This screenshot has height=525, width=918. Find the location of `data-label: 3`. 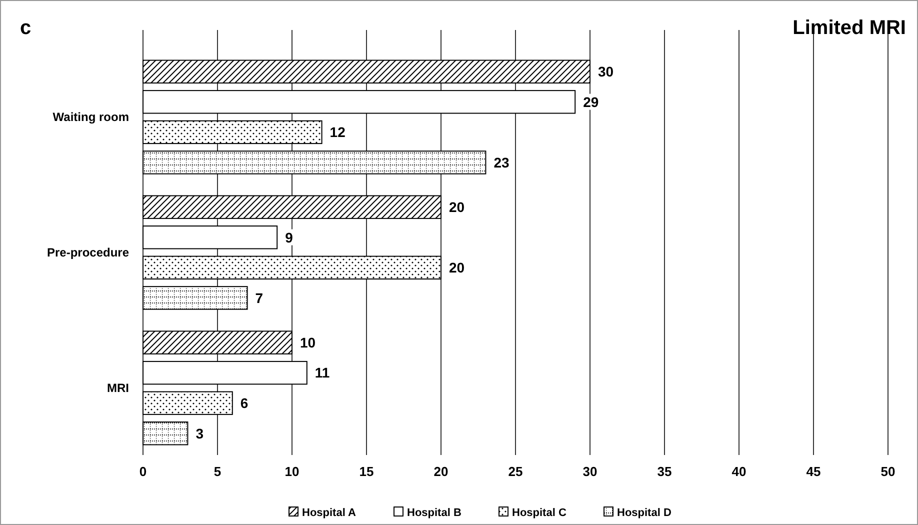

data-label: 3 is located at coordinates (200, 433).